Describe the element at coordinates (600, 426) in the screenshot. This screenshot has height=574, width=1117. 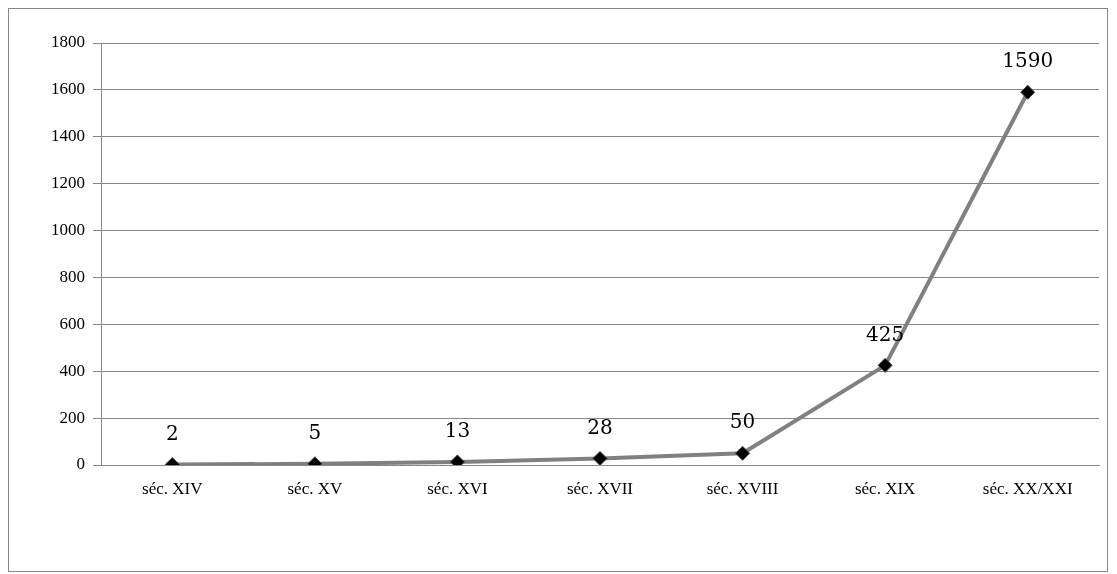
I see `data-label: 28` at that location.